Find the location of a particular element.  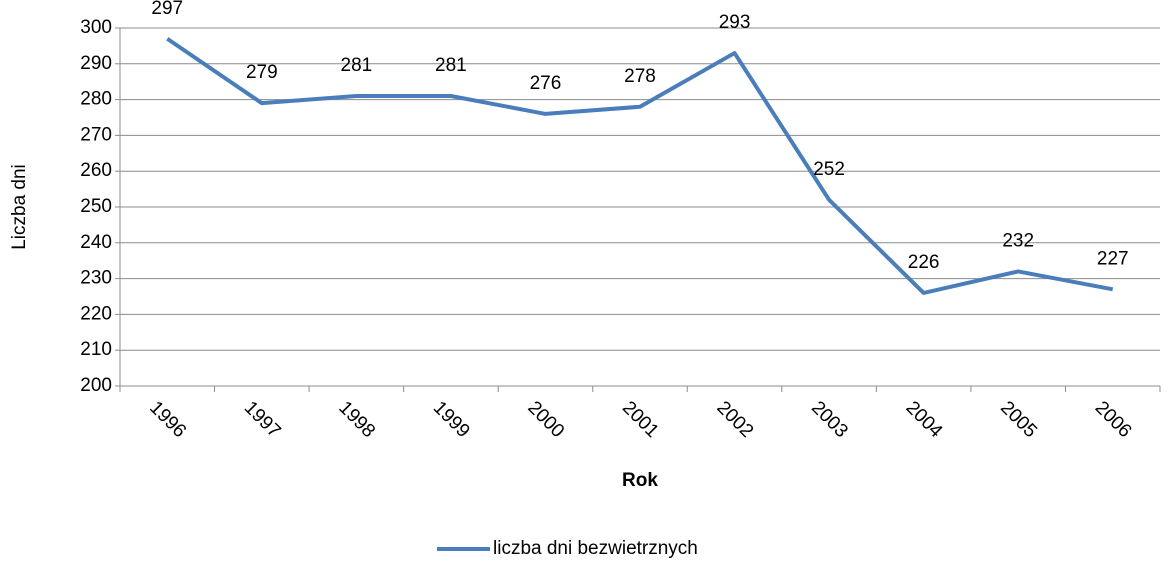

y-tick-label: 280 is located at coordinates (96, 99).